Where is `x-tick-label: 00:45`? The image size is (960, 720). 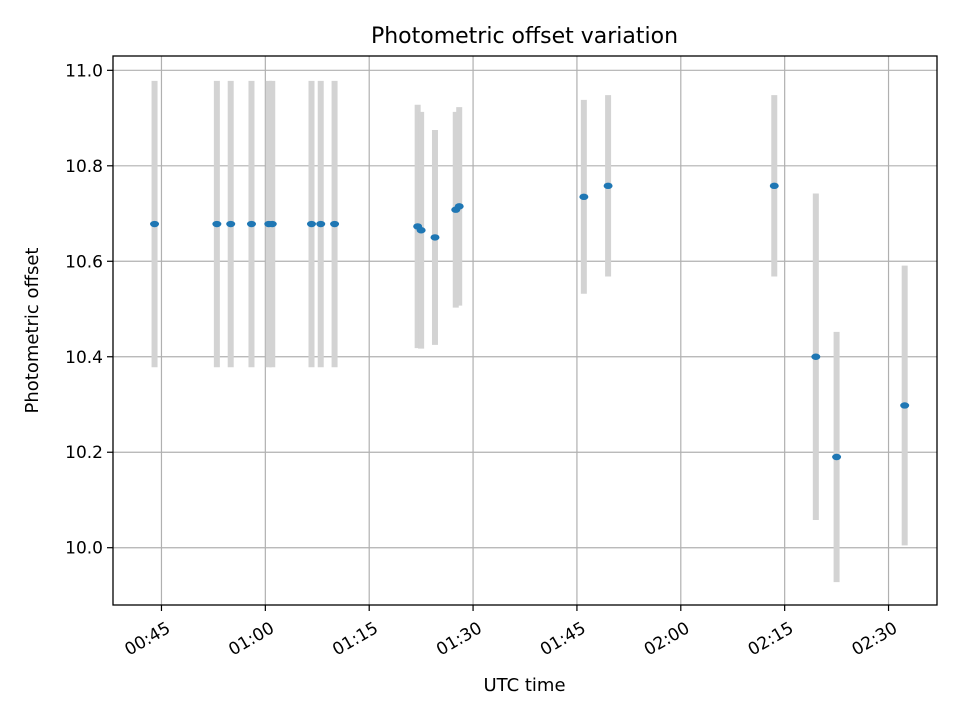 x-tick-label: 00:45 is located at coordinates (148, 639).